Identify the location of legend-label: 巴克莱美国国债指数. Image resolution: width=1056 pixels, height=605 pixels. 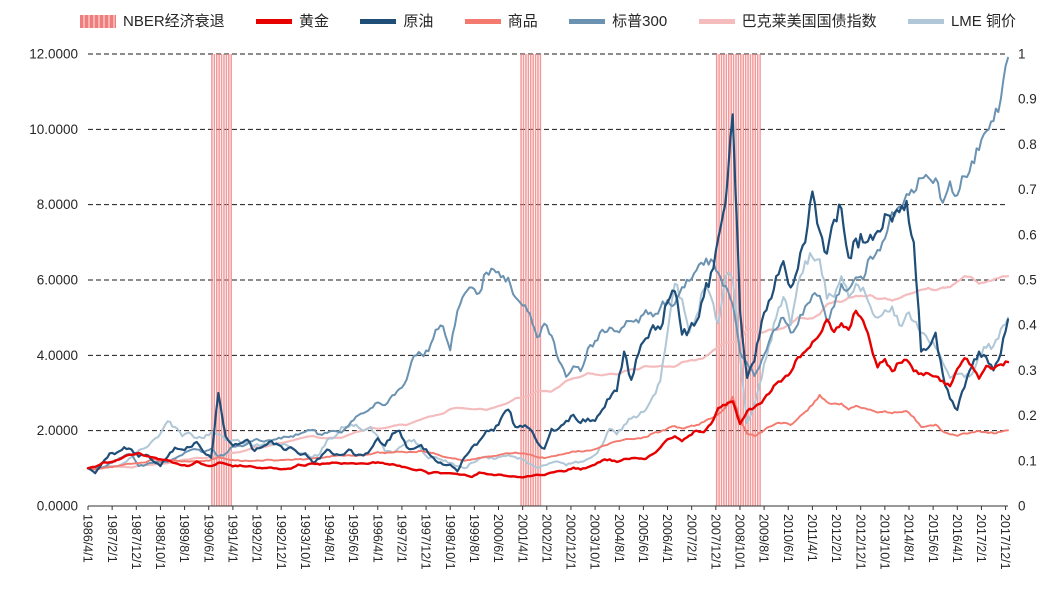
(809, 21).